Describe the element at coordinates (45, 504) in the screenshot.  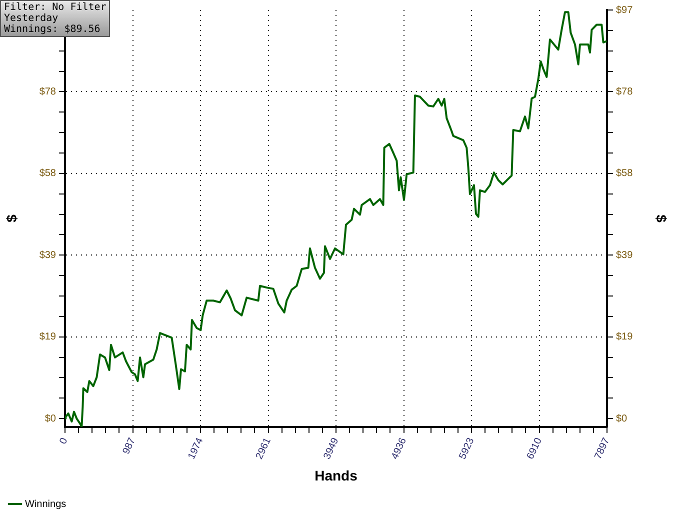
I see `legend-label: Winnings` at that location.